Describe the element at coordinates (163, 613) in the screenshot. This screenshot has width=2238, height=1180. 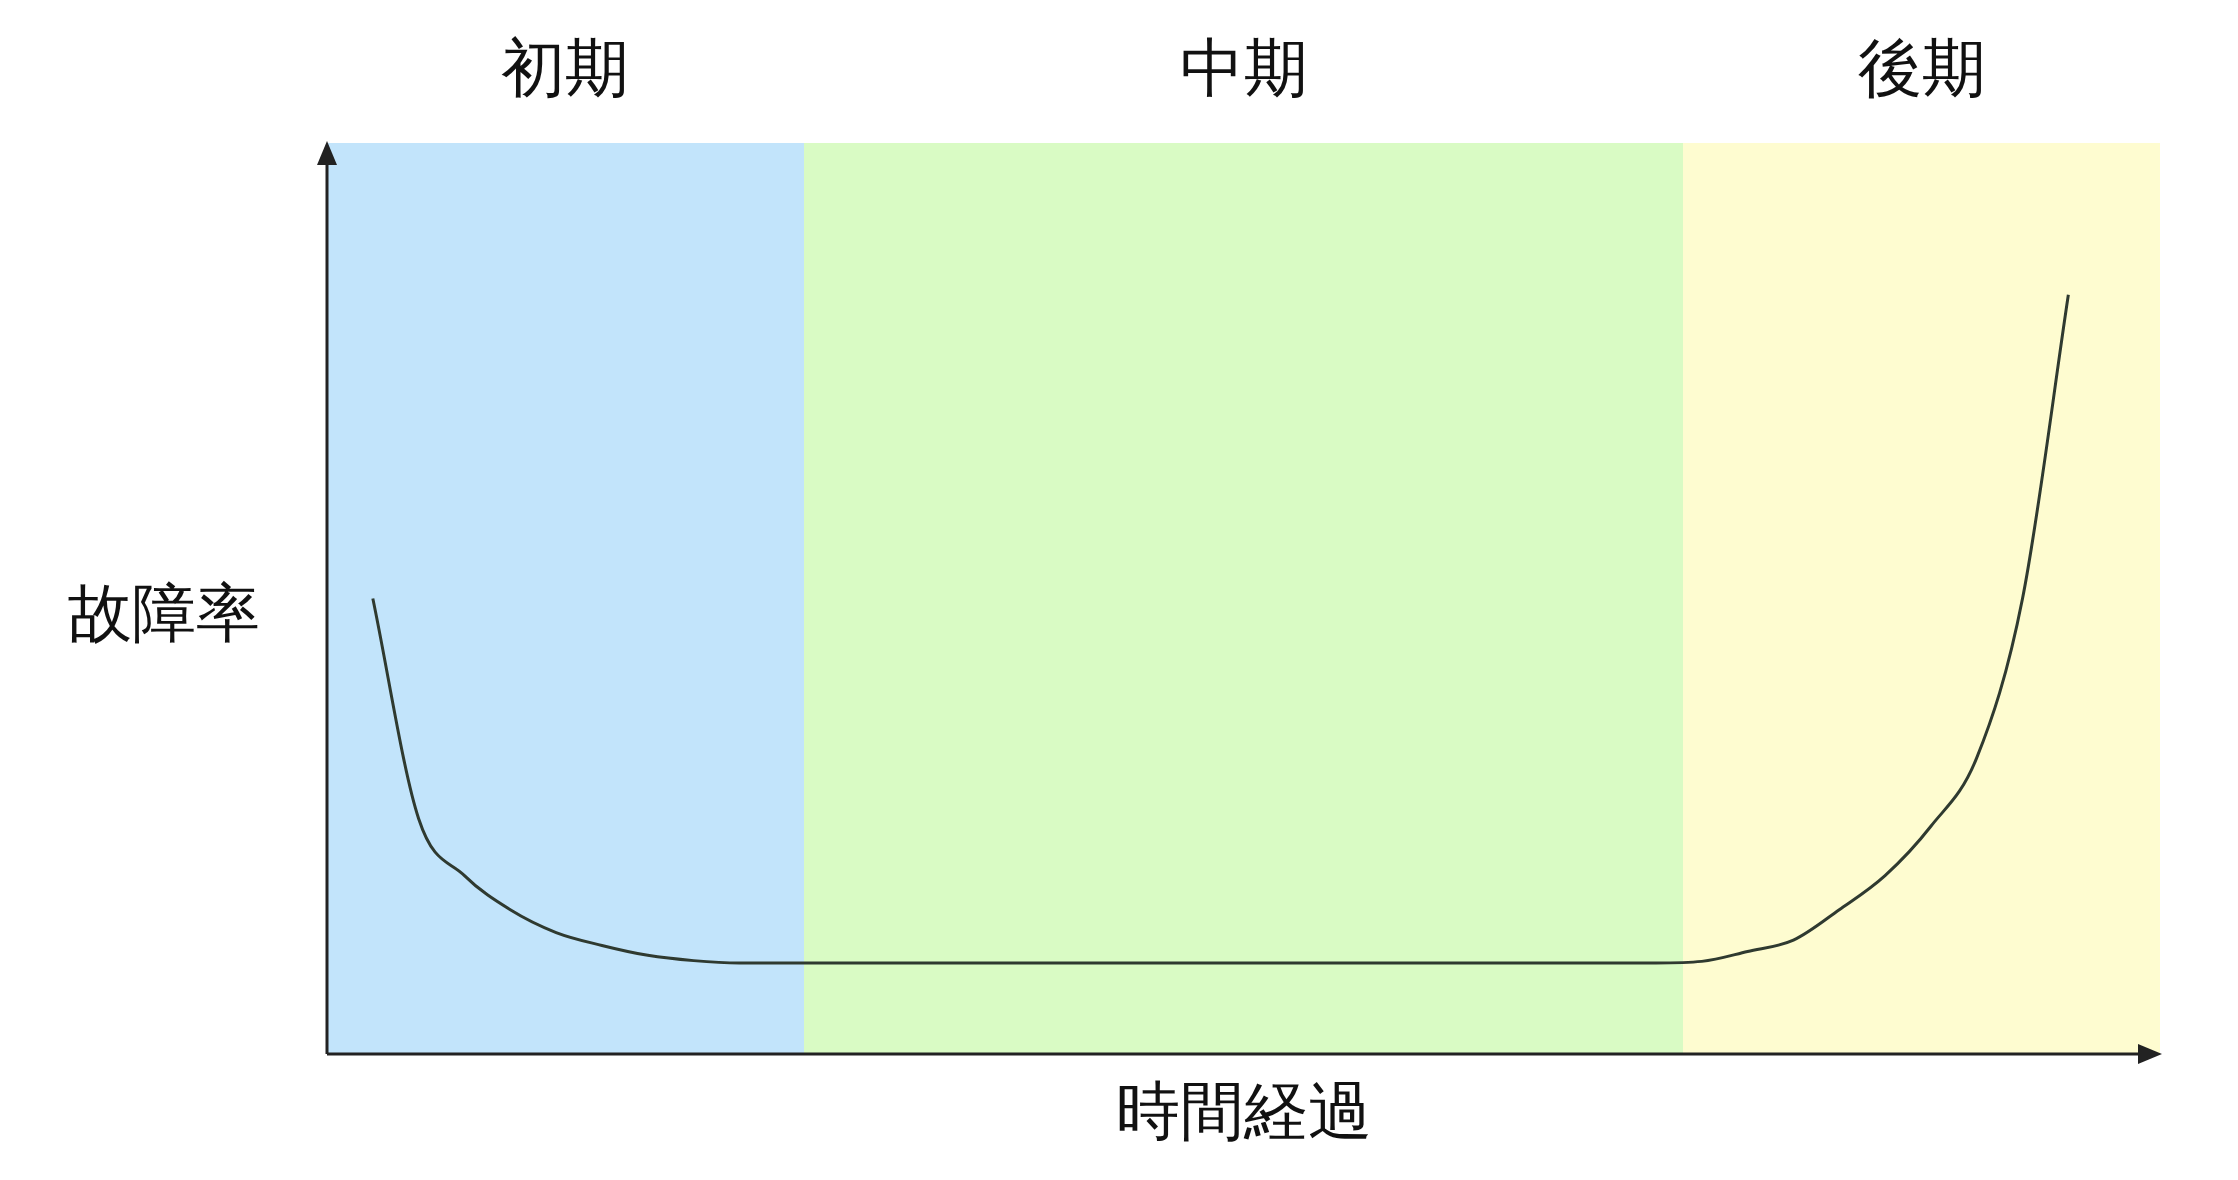
I see `y-axis-title: 故障率` at that location.